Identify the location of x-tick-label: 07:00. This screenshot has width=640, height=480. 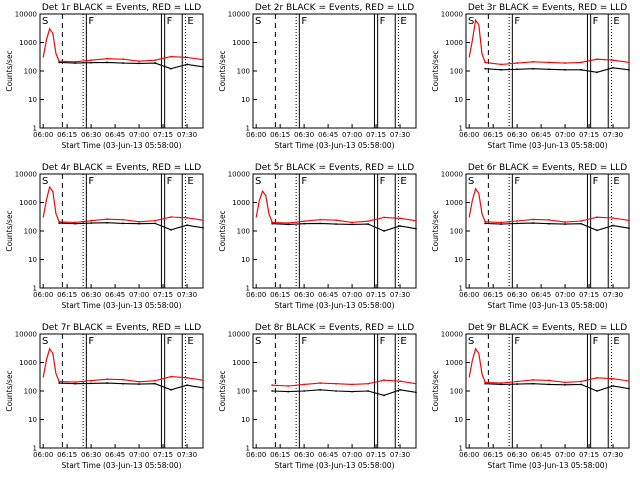
(139, 295).